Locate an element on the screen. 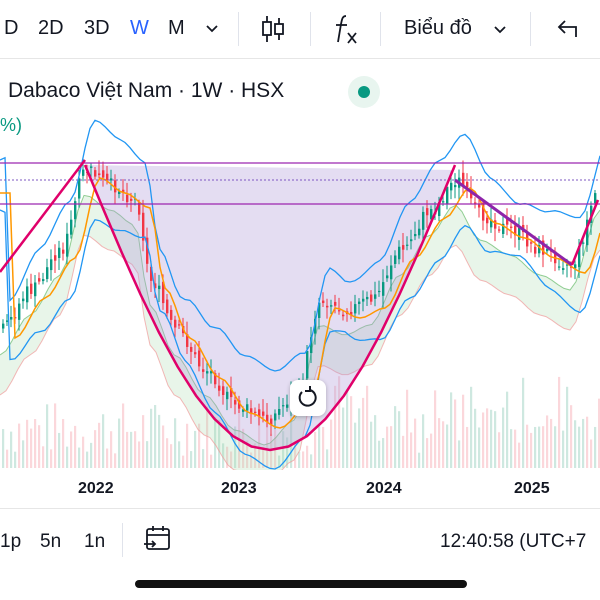 This screenshot has height=600, width=600. symbol-legend: Dabaco Việt Nam · 1W · HSX is located at coordinates (146, 90).